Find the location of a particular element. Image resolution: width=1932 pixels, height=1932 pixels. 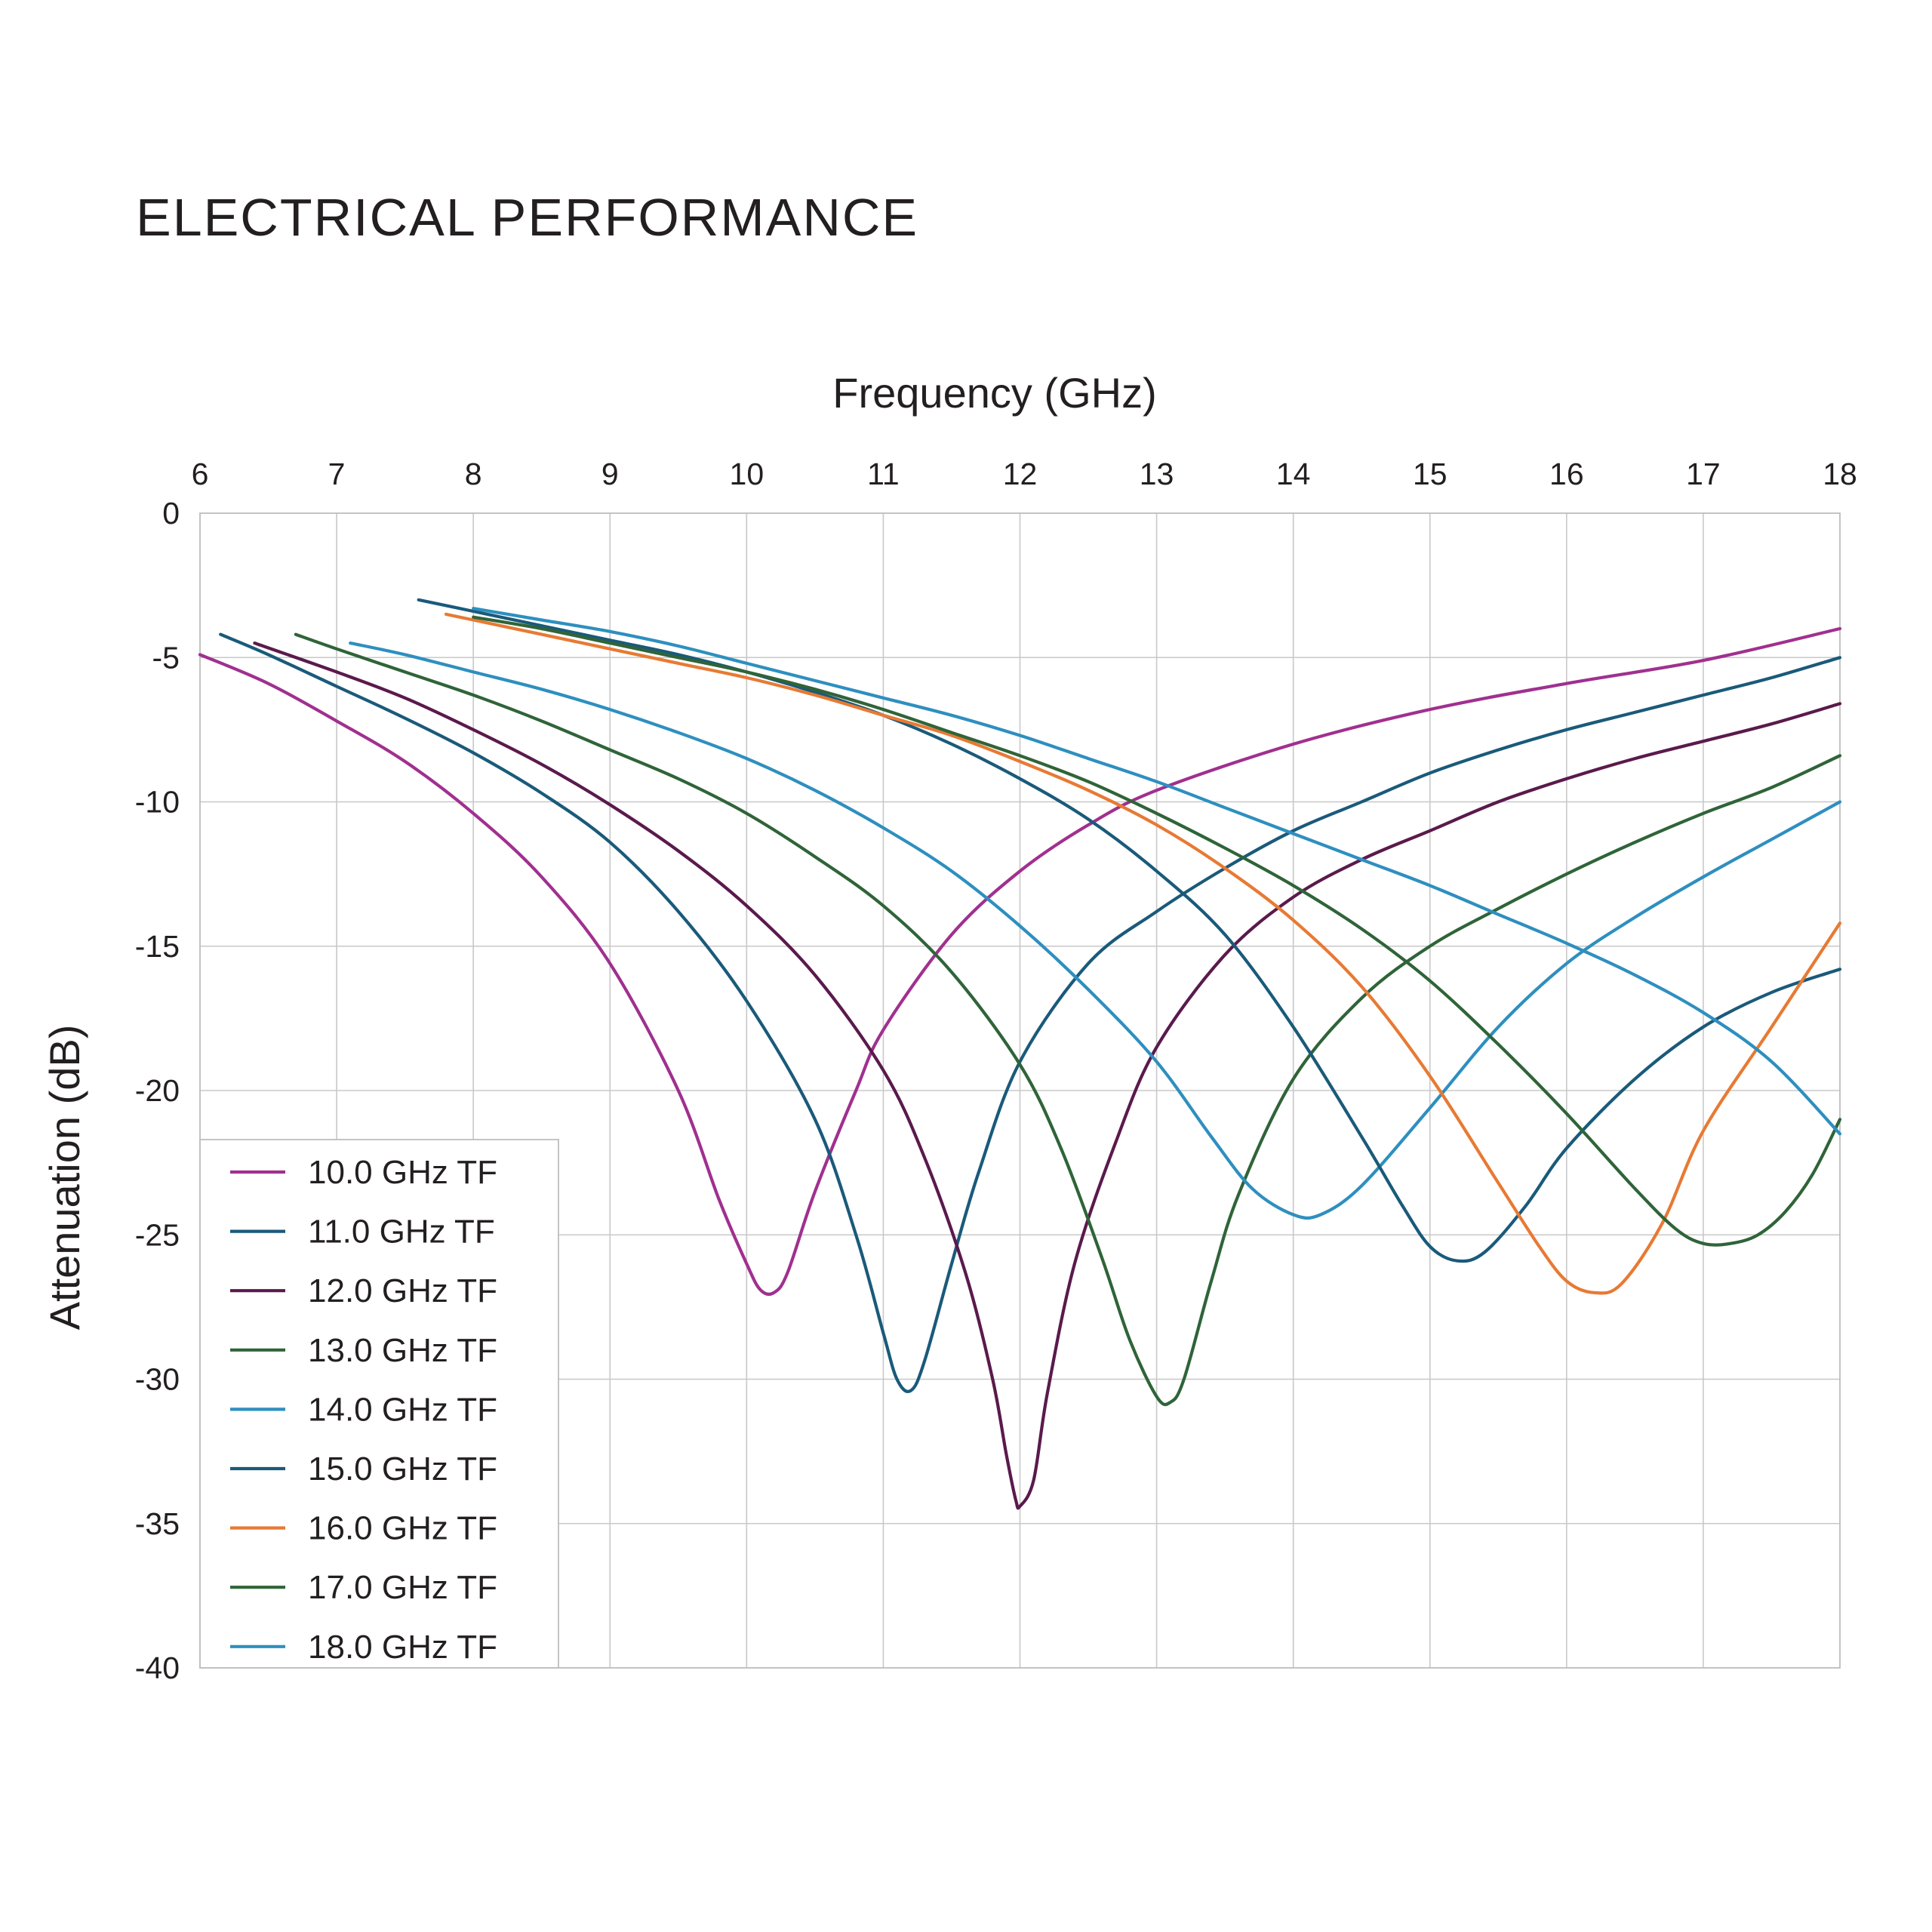

y-tick-label: -20 is located at coordinates (157, 1090).